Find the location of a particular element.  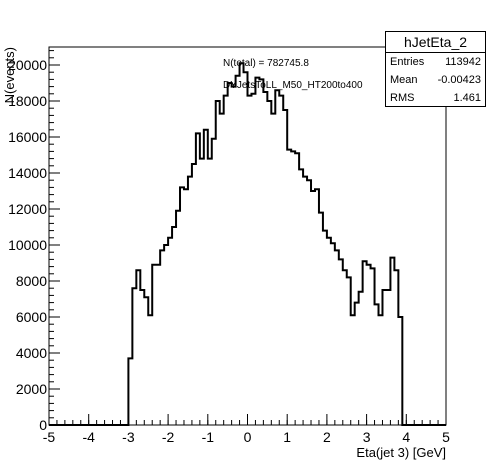

x-tick-labels: -5 -4 -3 -2 -1 0 1 2 3 4 5 is located at coordinates (246, 437).